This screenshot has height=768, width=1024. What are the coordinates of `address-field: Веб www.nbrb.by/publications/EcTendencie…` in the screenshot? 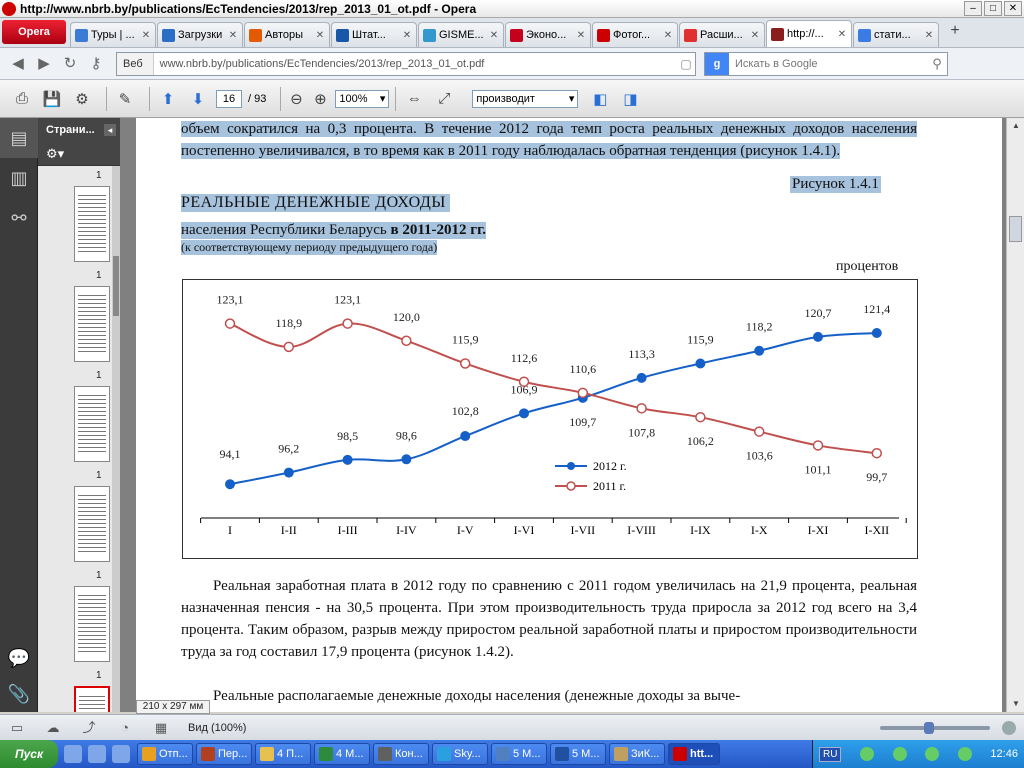 It's located at (406, 63).